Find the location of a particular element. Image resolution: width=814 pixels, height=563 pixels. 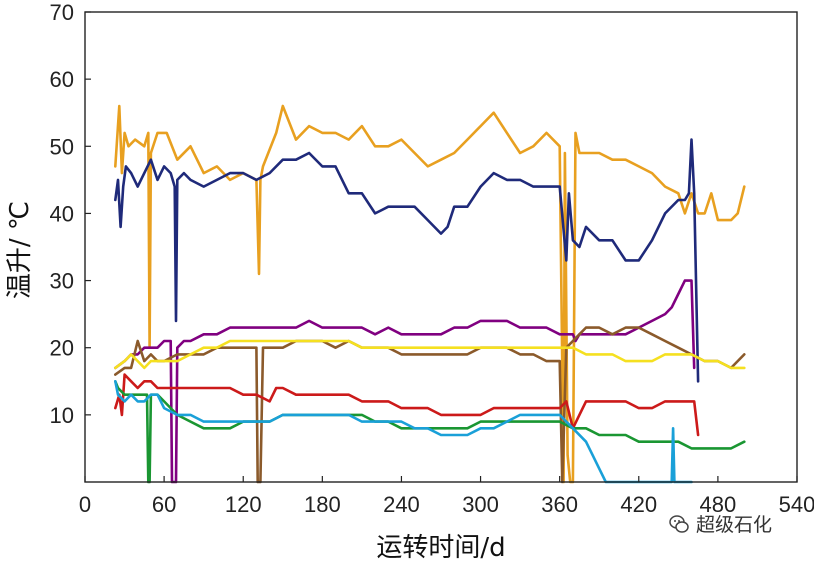

y-tick-label: 70 is located at coordinates (62, 12).